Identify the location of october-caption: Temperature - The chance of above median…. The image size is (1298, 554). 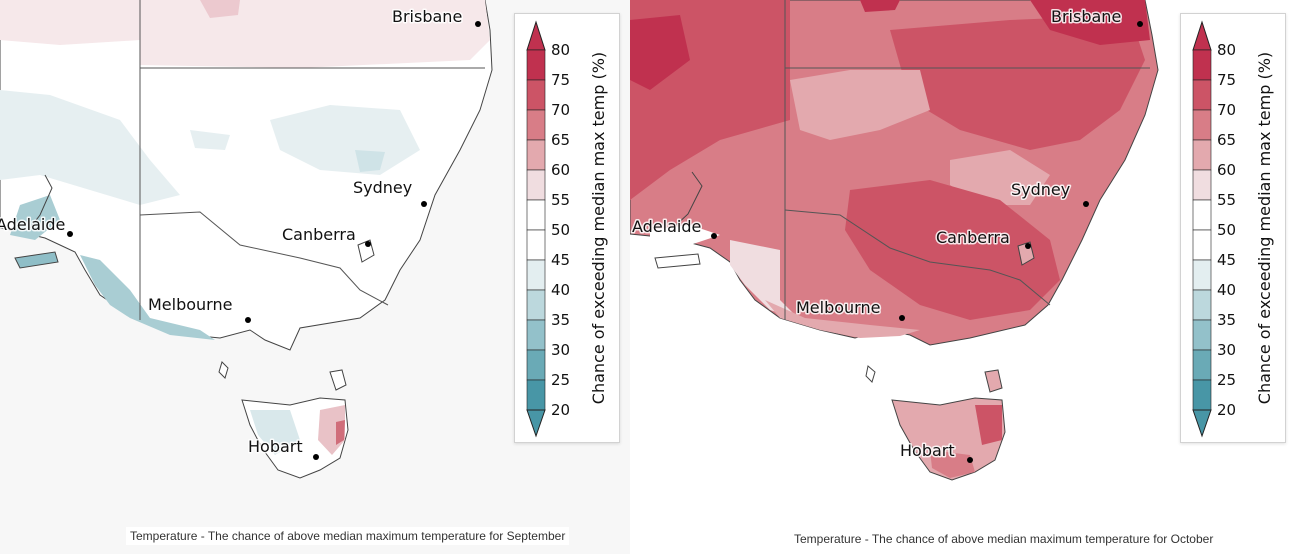
(1004, 539).